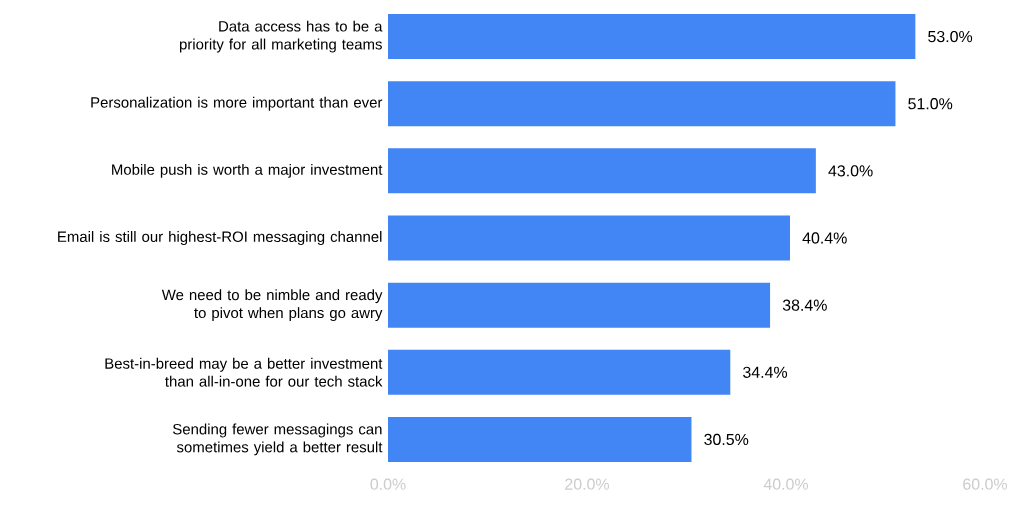  Describe the element at coordinates (247, 170) in the screenshot. I see `y-tick-label: Mobile push is worth a major investment` at that location.